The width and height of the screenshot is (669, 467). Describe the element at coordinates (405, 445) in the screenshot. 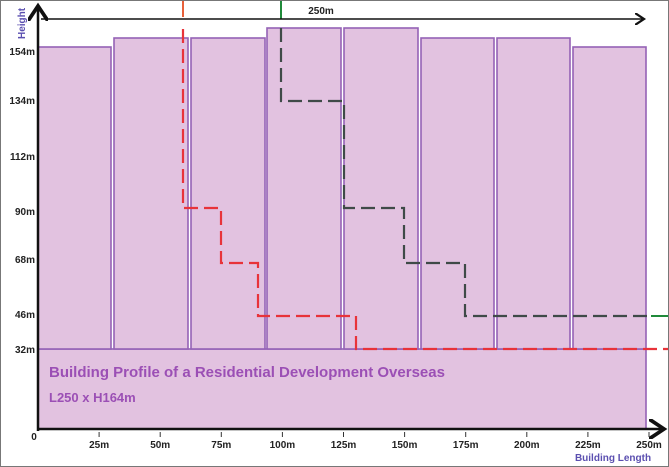

I see `x-tick-label: 150m` at that location.